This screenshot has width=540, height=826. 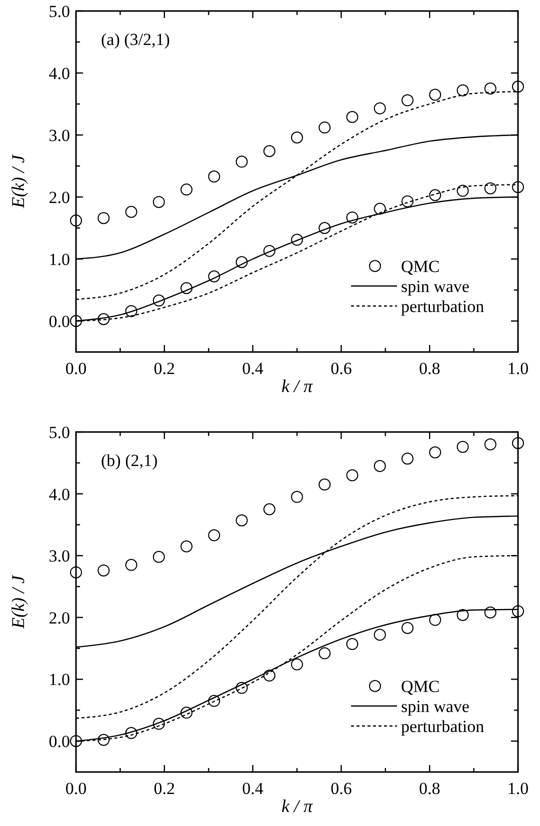 I want to click on x-tick-label: 0.8, so click(x=429, y=788).